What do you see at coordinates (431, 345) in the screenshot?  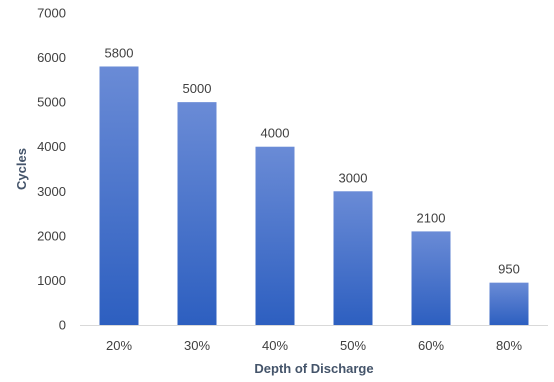 I see `x-tick-label: 60%` at bounding box center [431, 345].